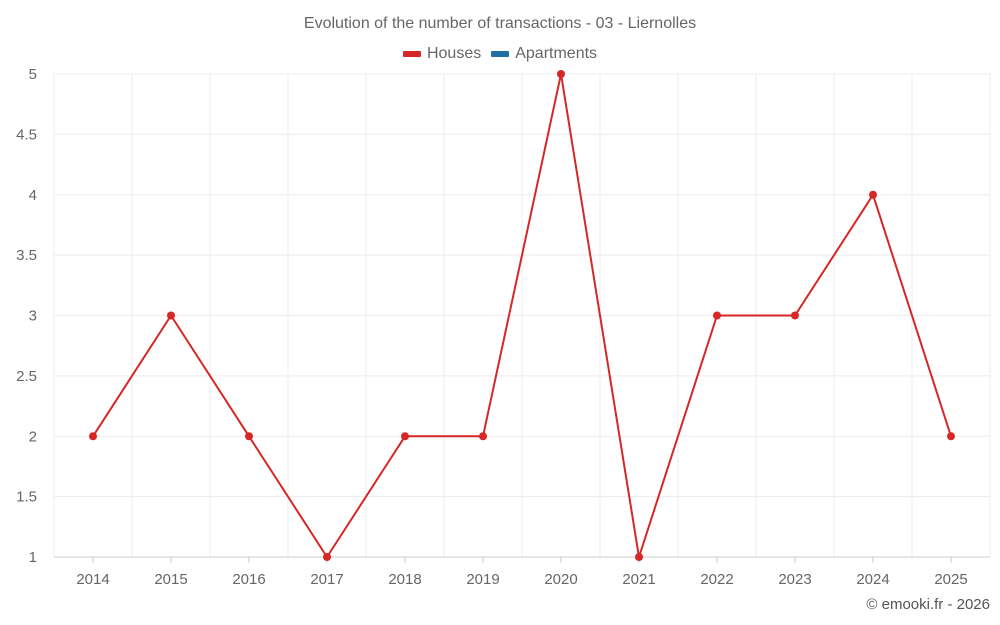  What do you see at coordinates (33, 195) in the screenshot?
I see `y-tick-label: 4` at bounding box center [33, 195].